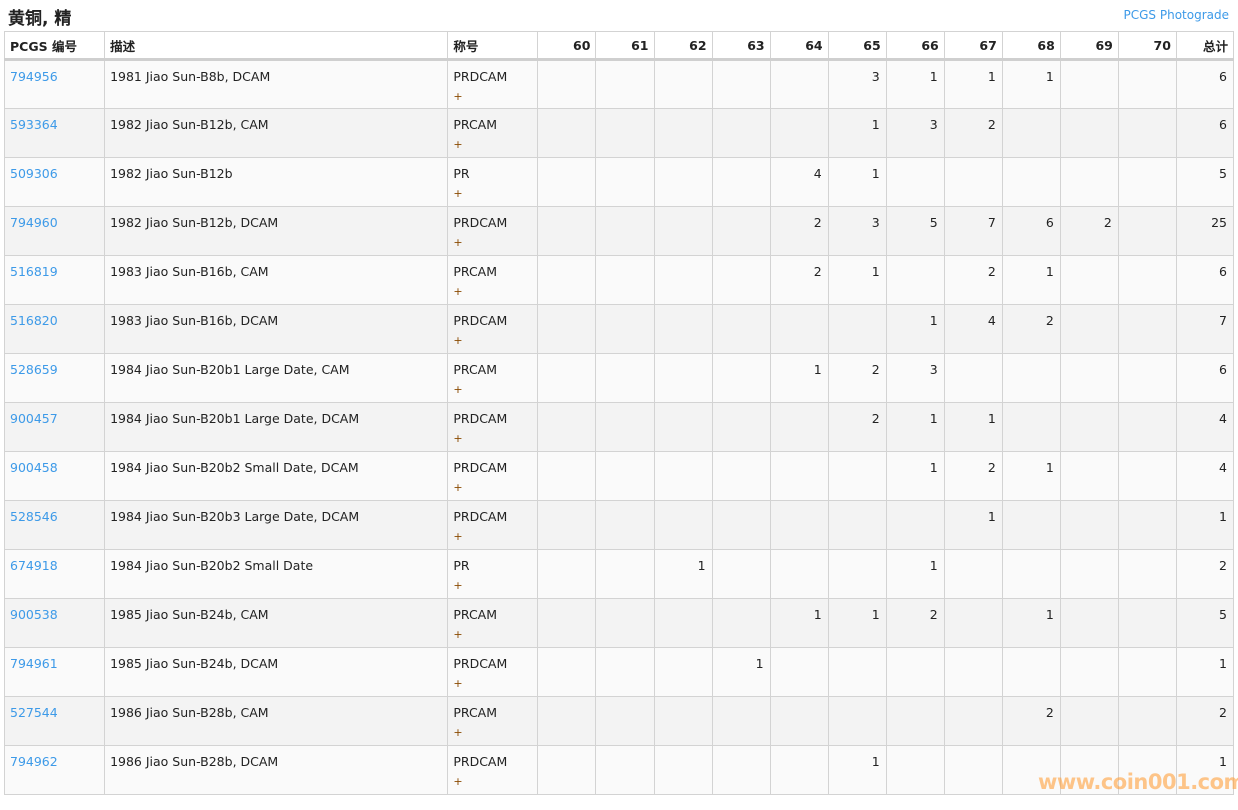 This screenshot has width=1238, height=810. I want to click on column-header-grade-68: 68, so click(1031, 46).